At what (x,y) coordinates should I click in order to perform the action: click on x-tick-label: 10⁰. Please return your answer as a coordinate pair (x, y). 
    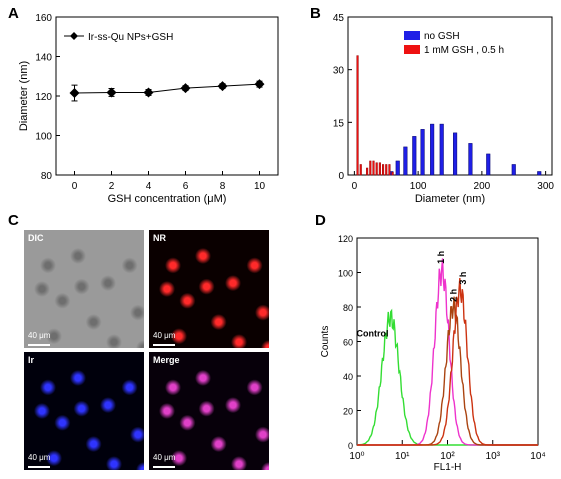
    Looking at the image, I should click on (356, 456).